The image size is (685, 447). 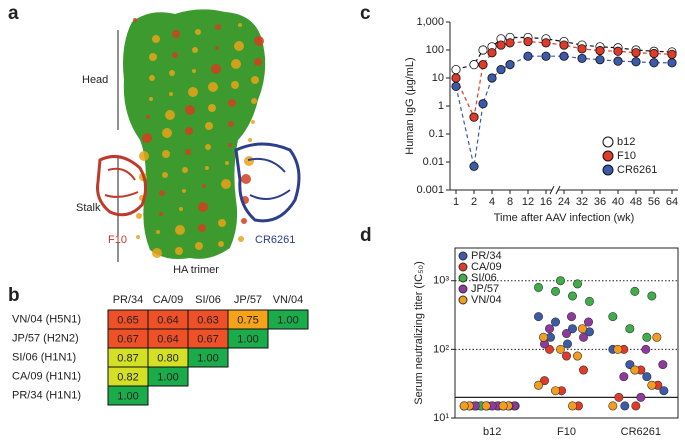 What do you see at coordinates (582, 202) in the screenshot?
I see `x-tick-label: 32` at bounding box center [582, 202].